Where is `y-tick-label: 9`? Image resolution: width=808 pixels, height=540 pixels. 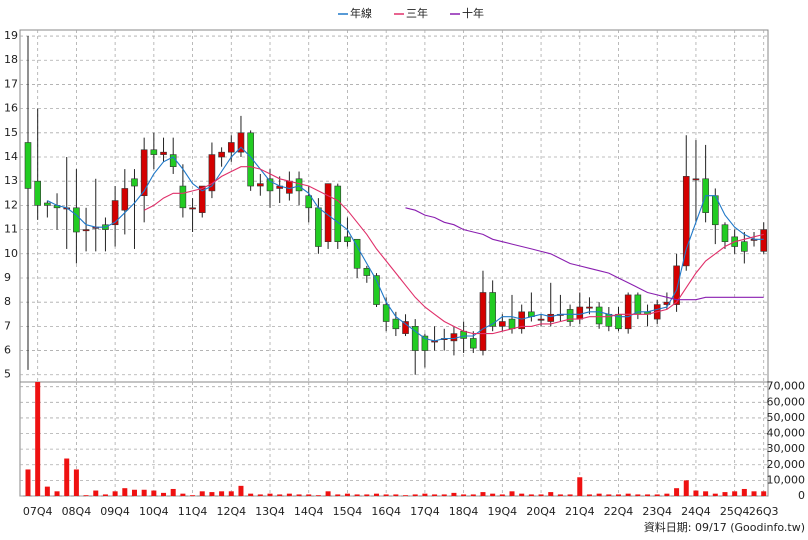 y-tick-label: 9 is located at coordinates (7, 277).